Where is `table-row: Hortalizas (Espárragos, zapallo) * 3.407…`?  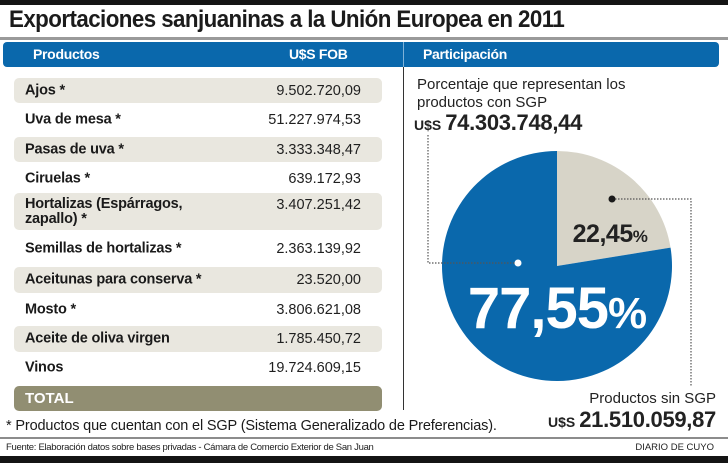 table-row: Hortalizas (Espárragos, zapallo) * 3.407… is located at coordinates (198, 211).